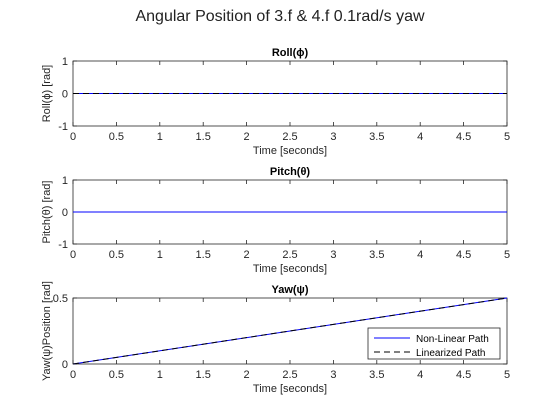 The image size is (560, 420). Describe the element at coordinates (60, 299) in the screenshot. I see `y-tick-label: 0.5` at that location.